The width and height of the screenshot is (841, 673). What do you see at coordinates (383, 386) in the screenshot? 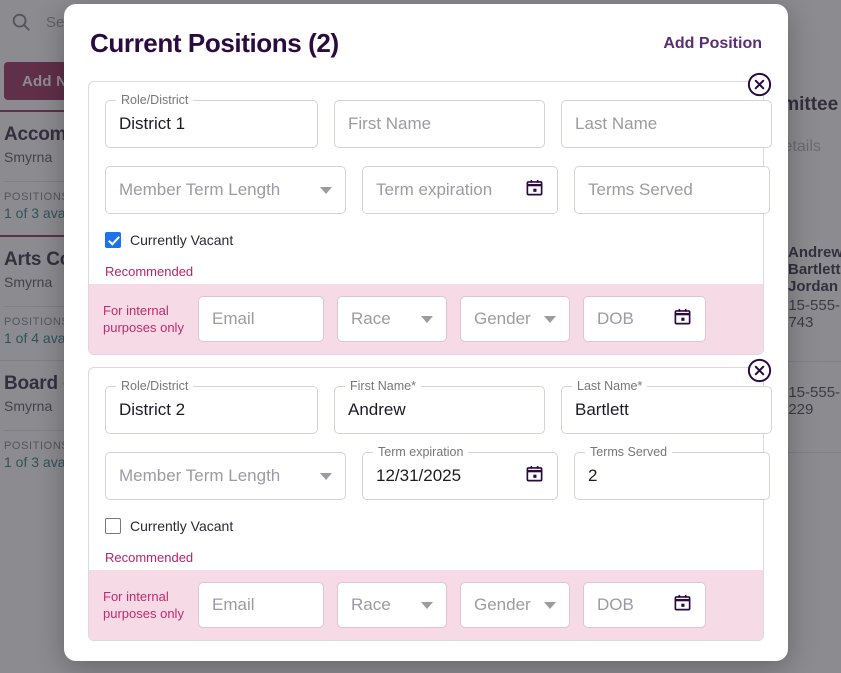
I see `first-name-label: First Name*` at bounding box center [383, 386].